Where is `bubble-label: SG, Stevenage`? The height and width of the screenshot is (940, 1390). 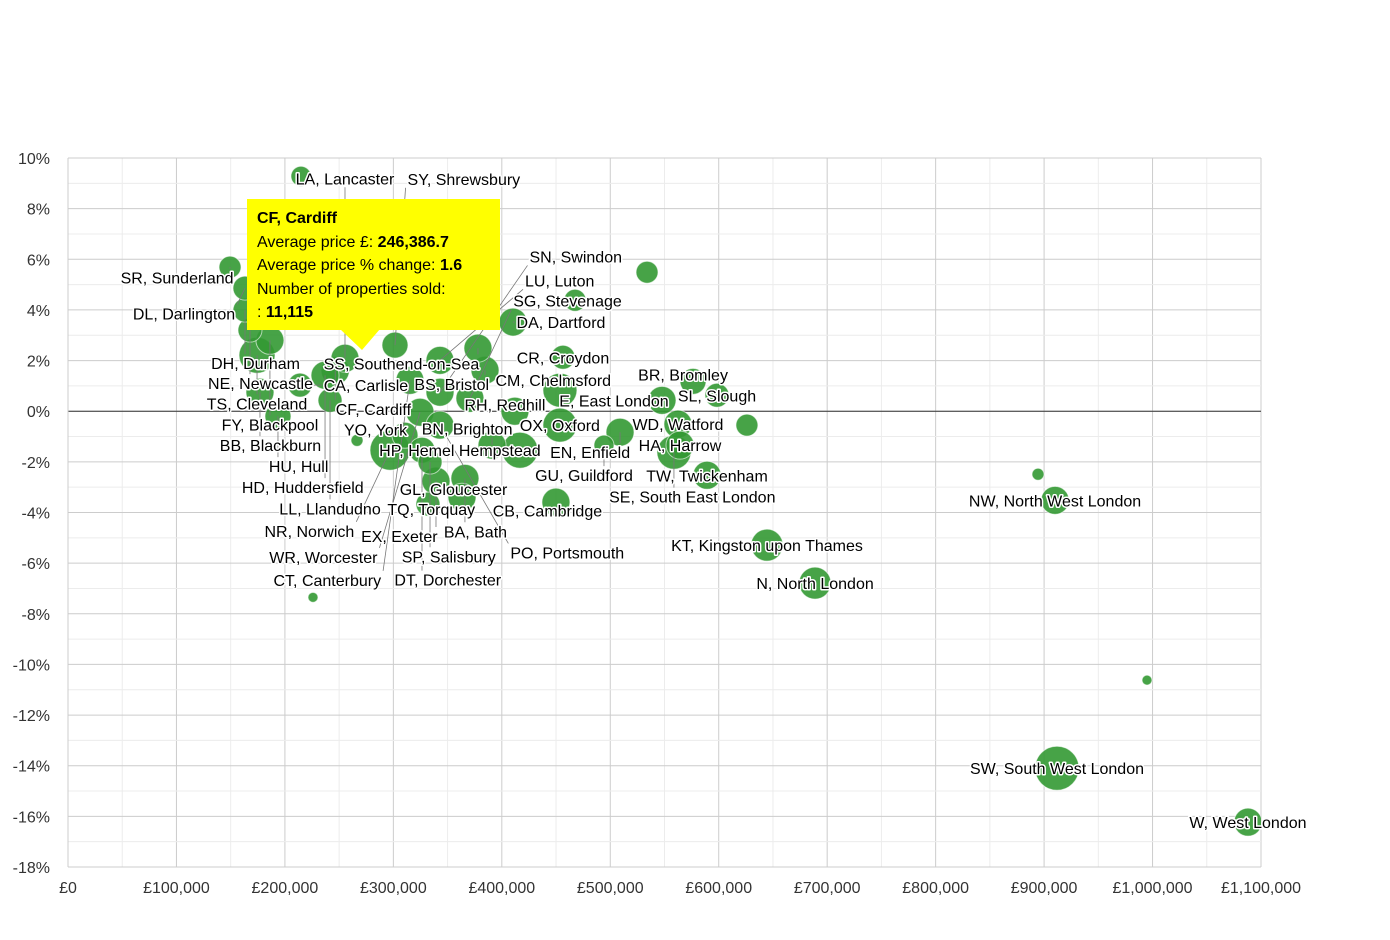 bubble-label: SG, Stevenage is located at coordinates (567, 302).